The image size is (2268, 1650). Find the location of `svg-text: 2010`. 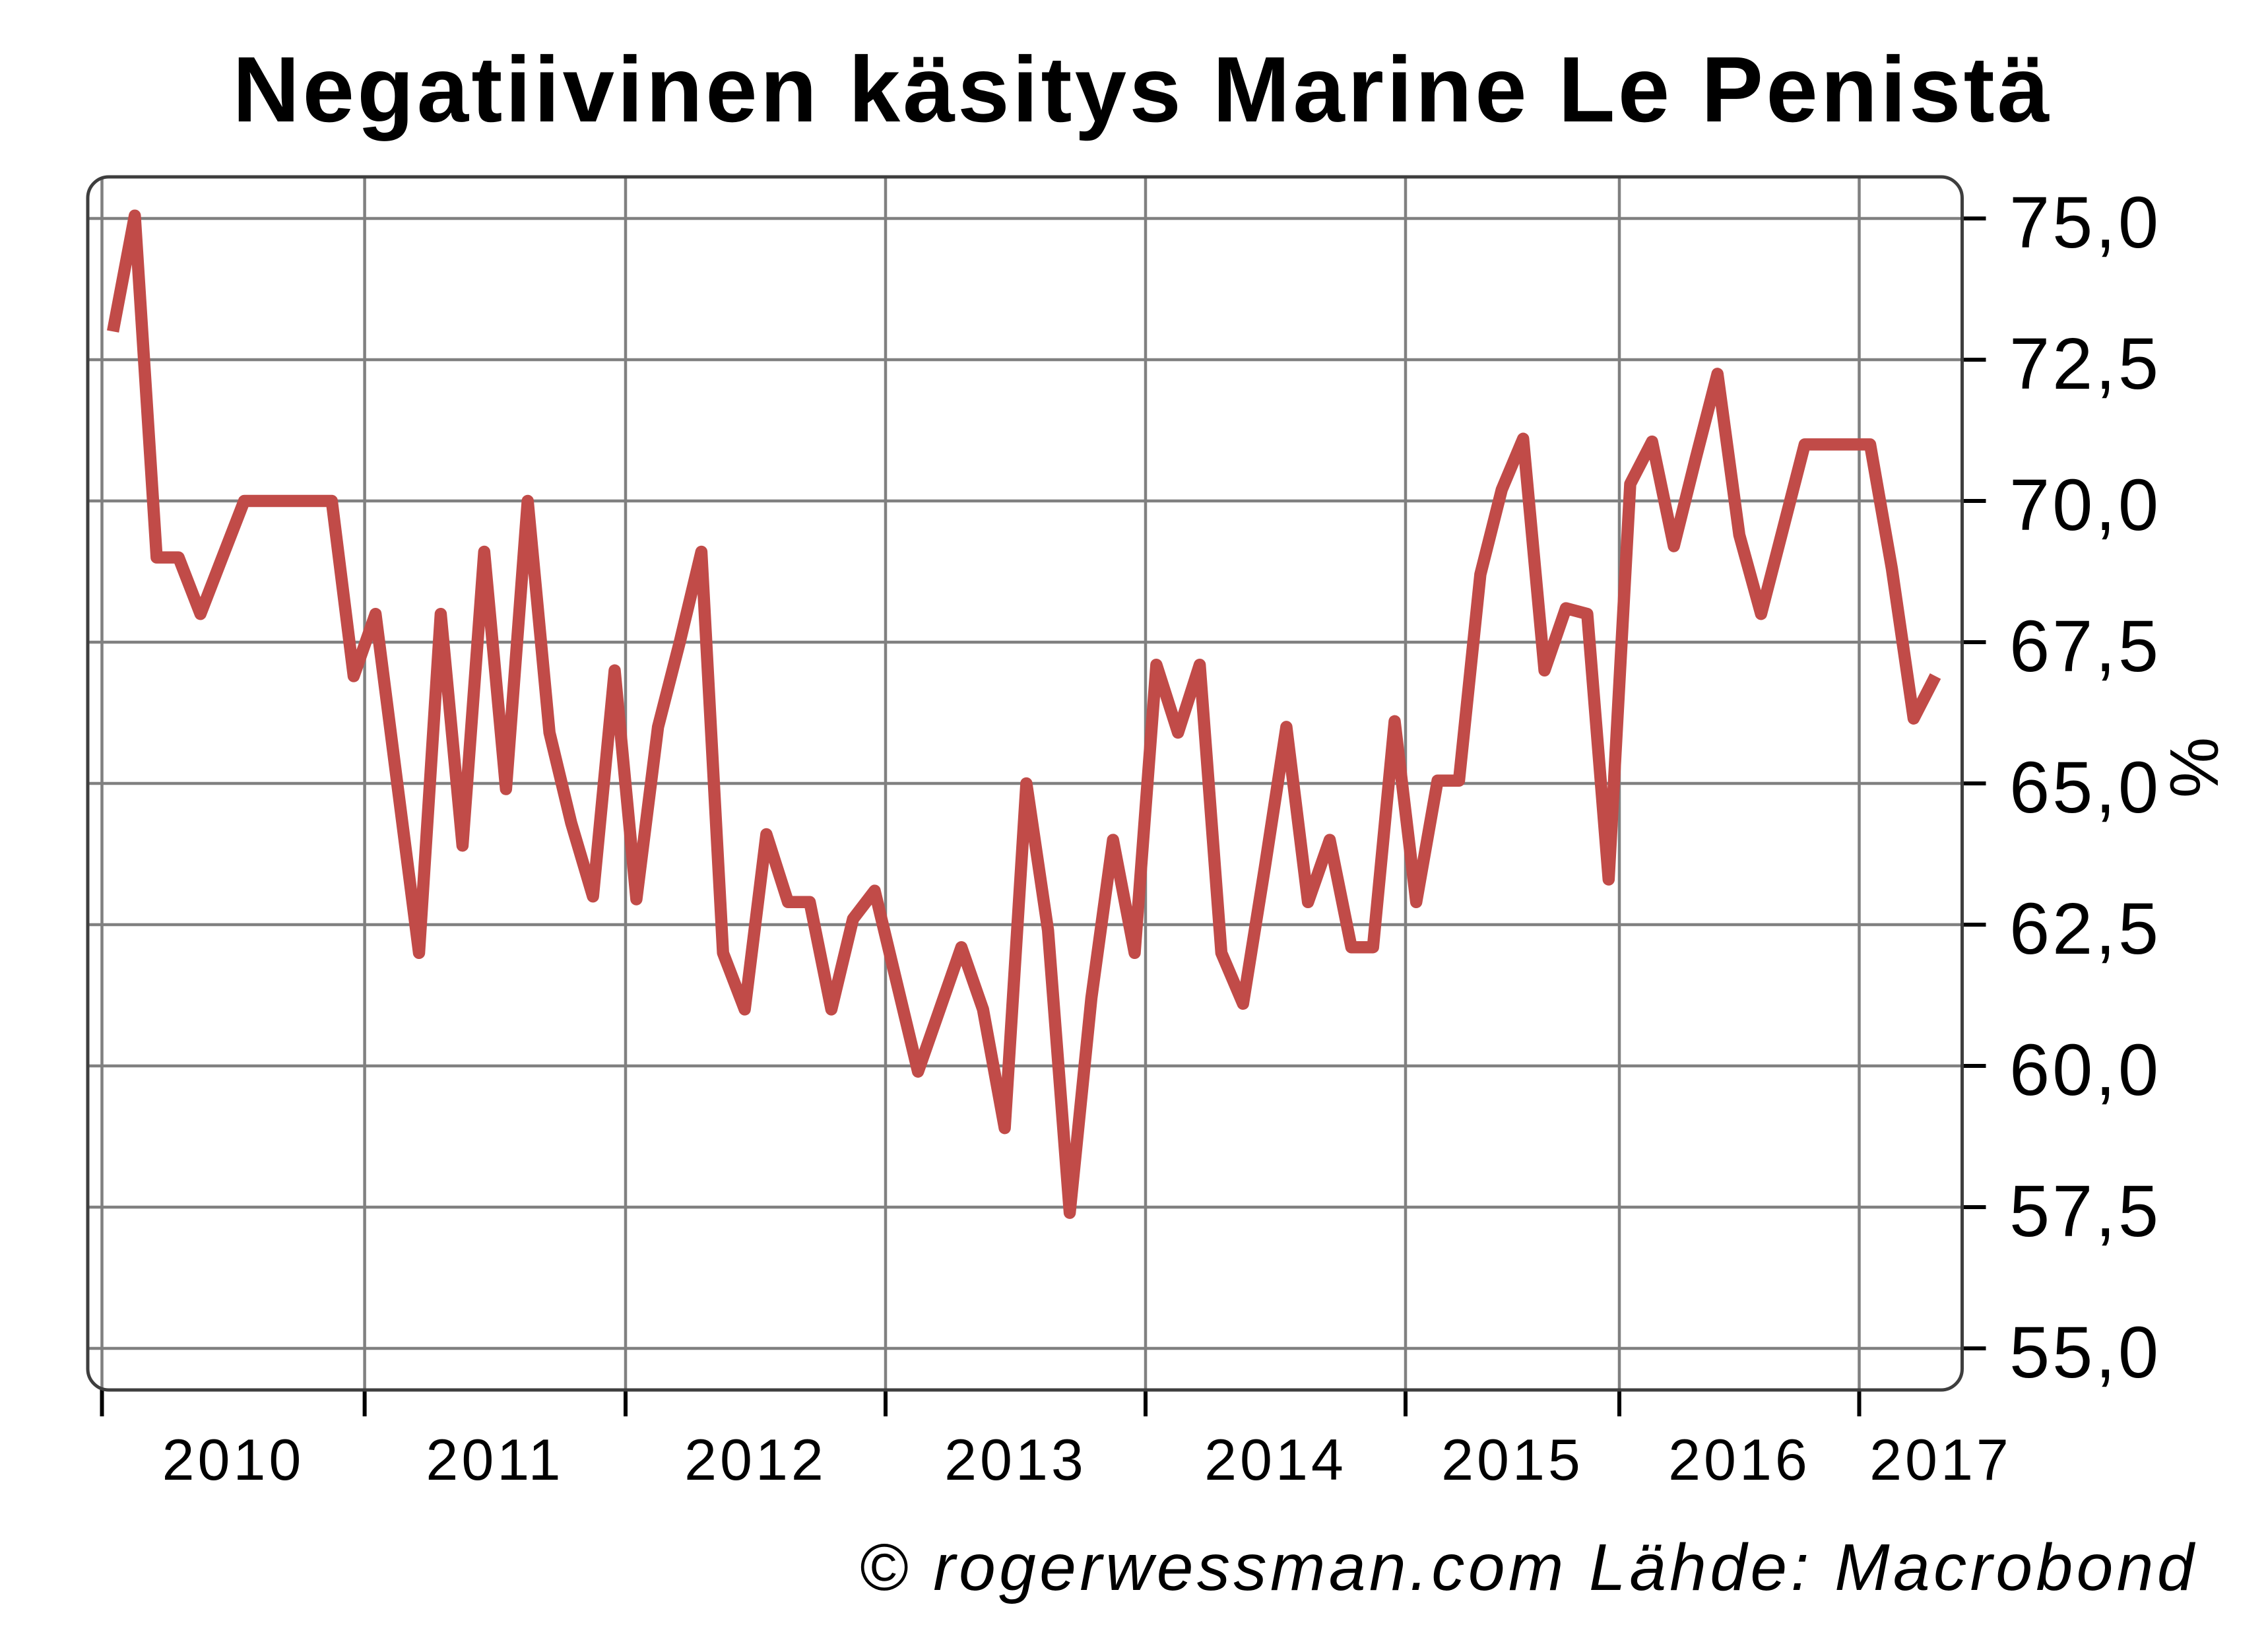

svg-text: 2010 is located at coordinates (234, 1460).